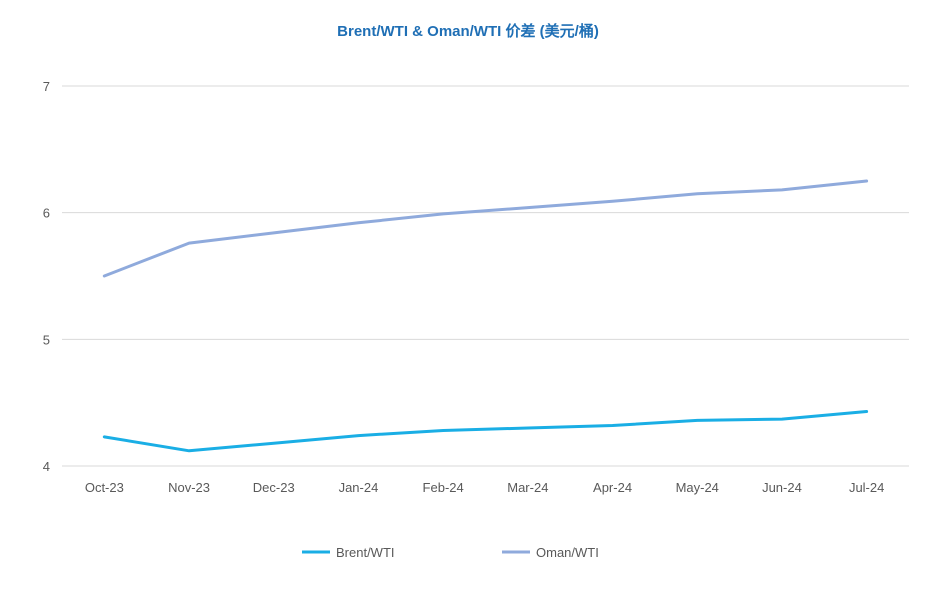  Describe the element at coordinates (567, 552) in the screenshot. I see `legend-label: Oman/WTI` at that location.